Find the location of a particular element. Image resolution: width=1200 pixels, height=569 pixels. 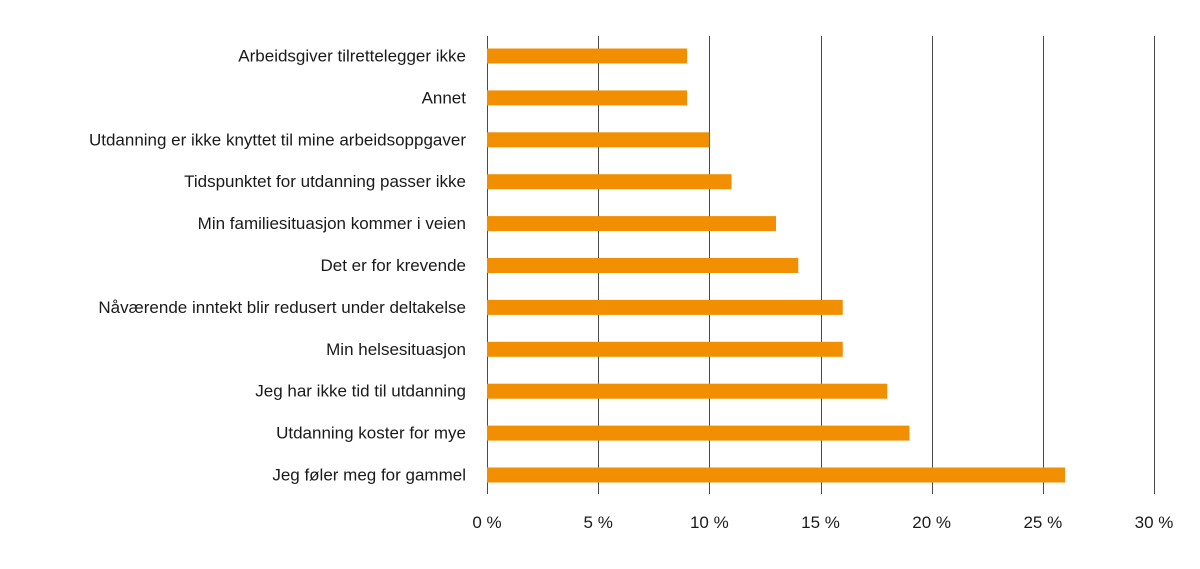

category-label: Min helsesituasjon is located at coordinates (396, 349).